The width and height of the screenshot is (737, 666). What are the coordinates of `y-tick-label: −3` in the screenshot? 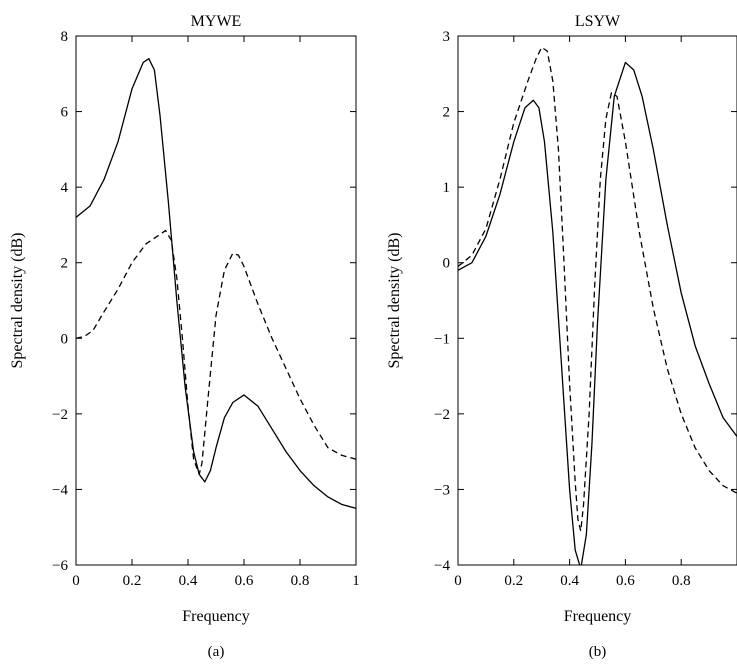 It's located at (442, 490).